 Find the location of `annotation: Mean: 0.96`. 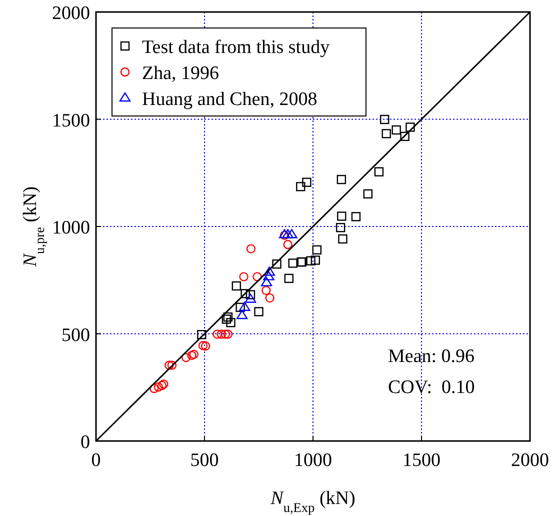

annotation: Mean: 0.96 is located at coordinates (431, 356).